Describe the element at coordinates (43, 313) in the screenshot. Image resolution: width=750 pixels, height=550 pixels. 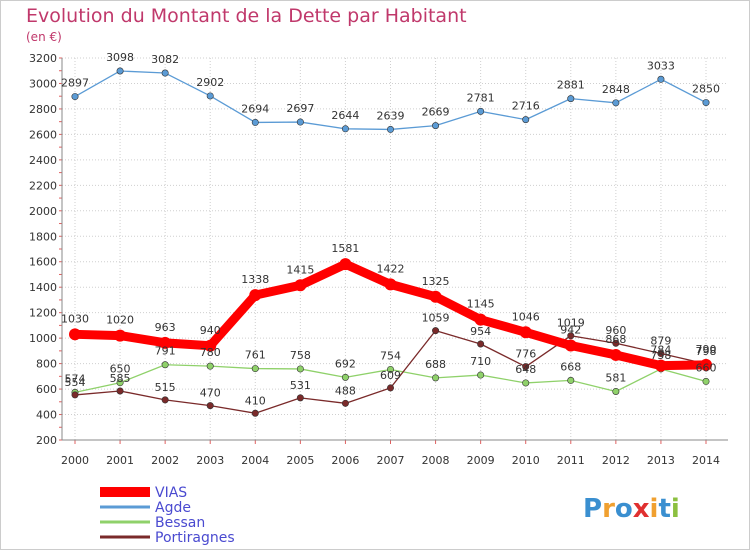
I see `y-tick-label: 1200` at that location.